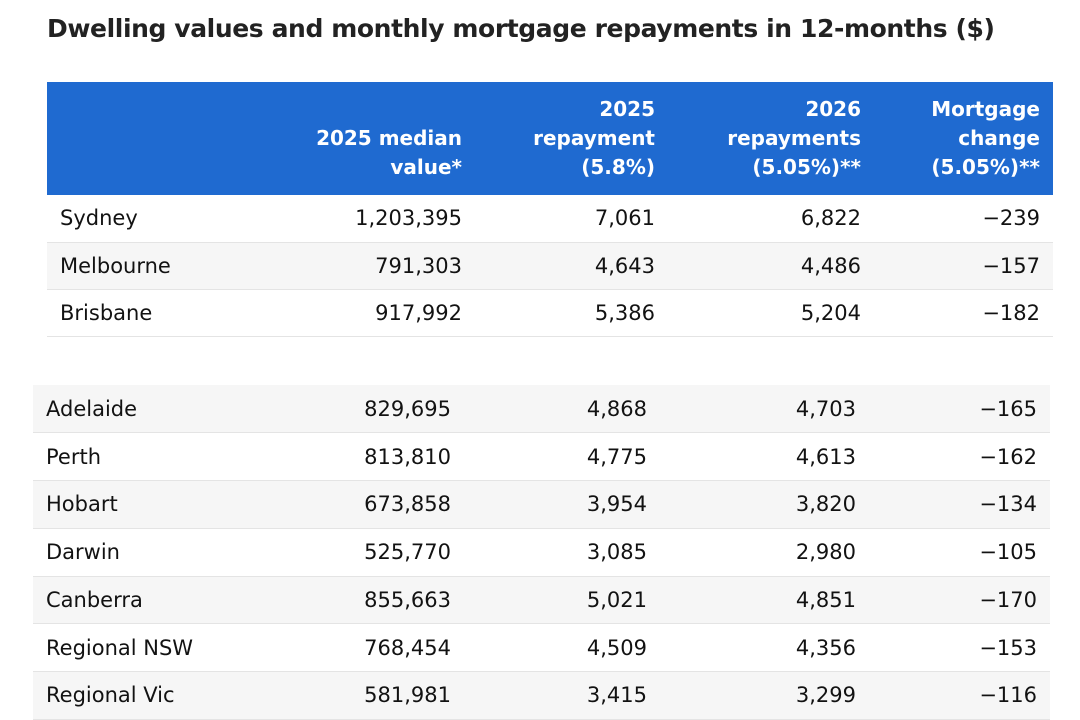  Describe the element at coordinates (751, 504) in the screenshot. I see `repayment-2026-cell: 3,820` at that location.